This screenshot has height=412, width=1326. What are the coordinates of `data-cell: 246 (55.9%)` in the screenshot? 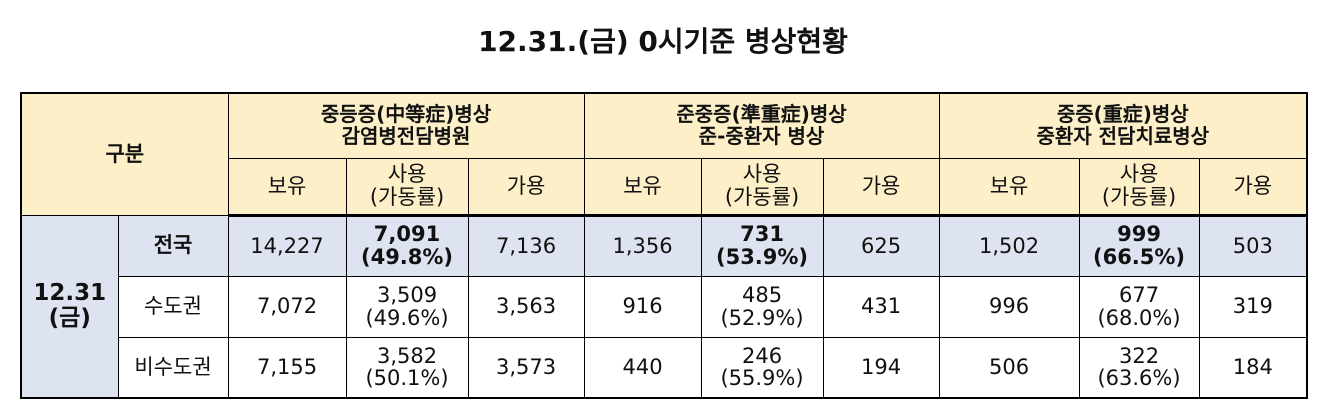 It's located at (762, 367).